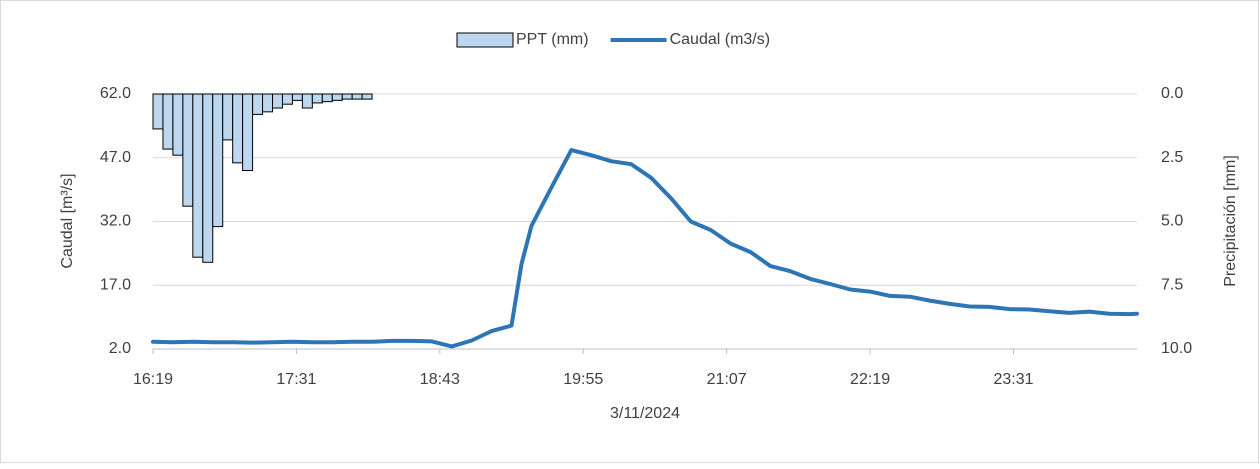 The width and height of the screenshot is (1260, 469). What do you see at coordinates (1172, 93) in the screenshot?
I see `y2-tick-label: 0.0` at bounding box center [1172, 93].